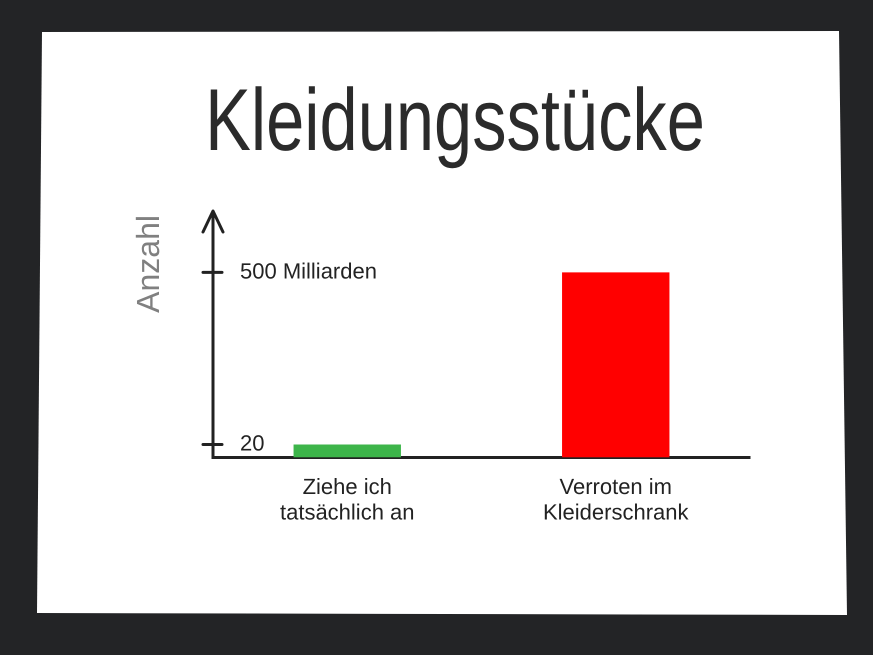  What do you see at coordinates (148, 264) in the screenshot?
I see `y-axis-title: Anzahl` at bounding box center [148, 264].